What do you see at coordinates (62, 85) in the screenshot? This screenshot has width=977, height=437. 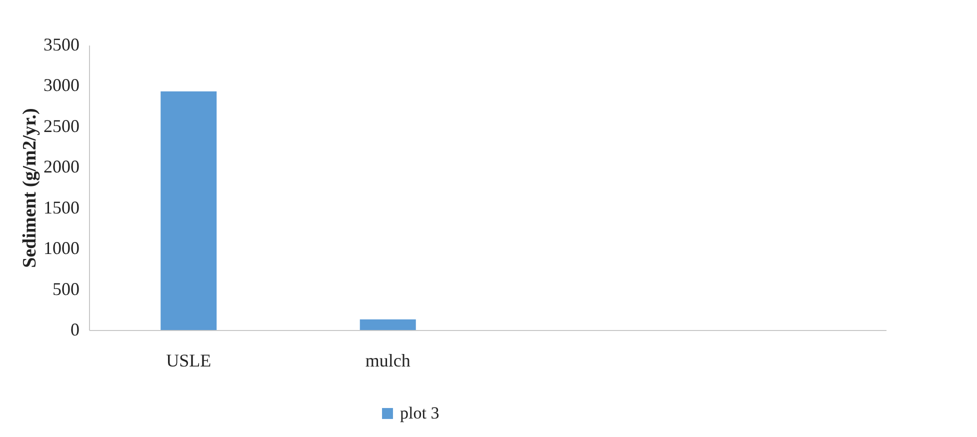 I see `y-tick-label: 3000` at bounding box center [62, 85].